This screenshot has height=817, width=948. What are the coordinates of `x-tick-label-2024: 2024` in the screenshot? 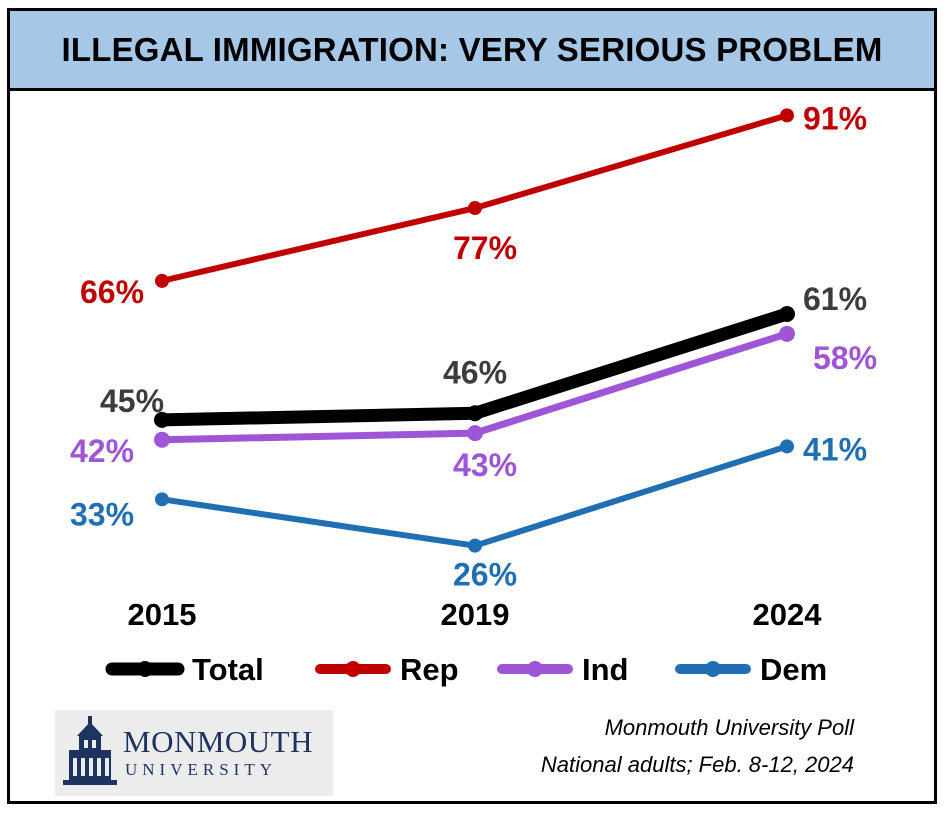 It's located at (788, 614).